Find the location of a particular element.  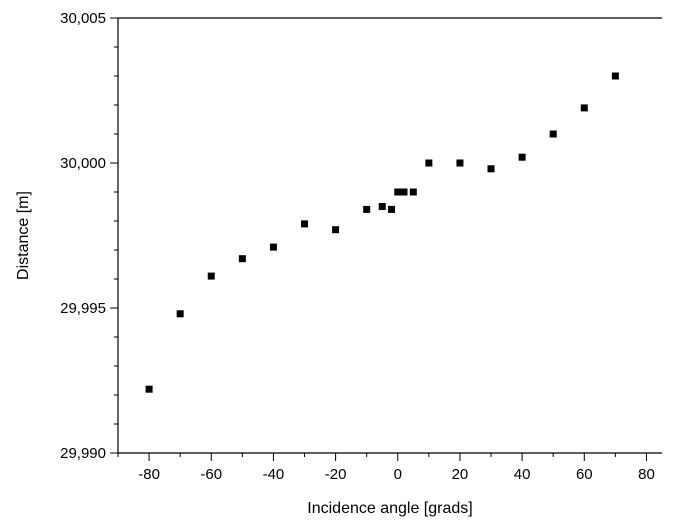

x-axis-label: Incidence angle [grads] is located at coordinates (389, 508).